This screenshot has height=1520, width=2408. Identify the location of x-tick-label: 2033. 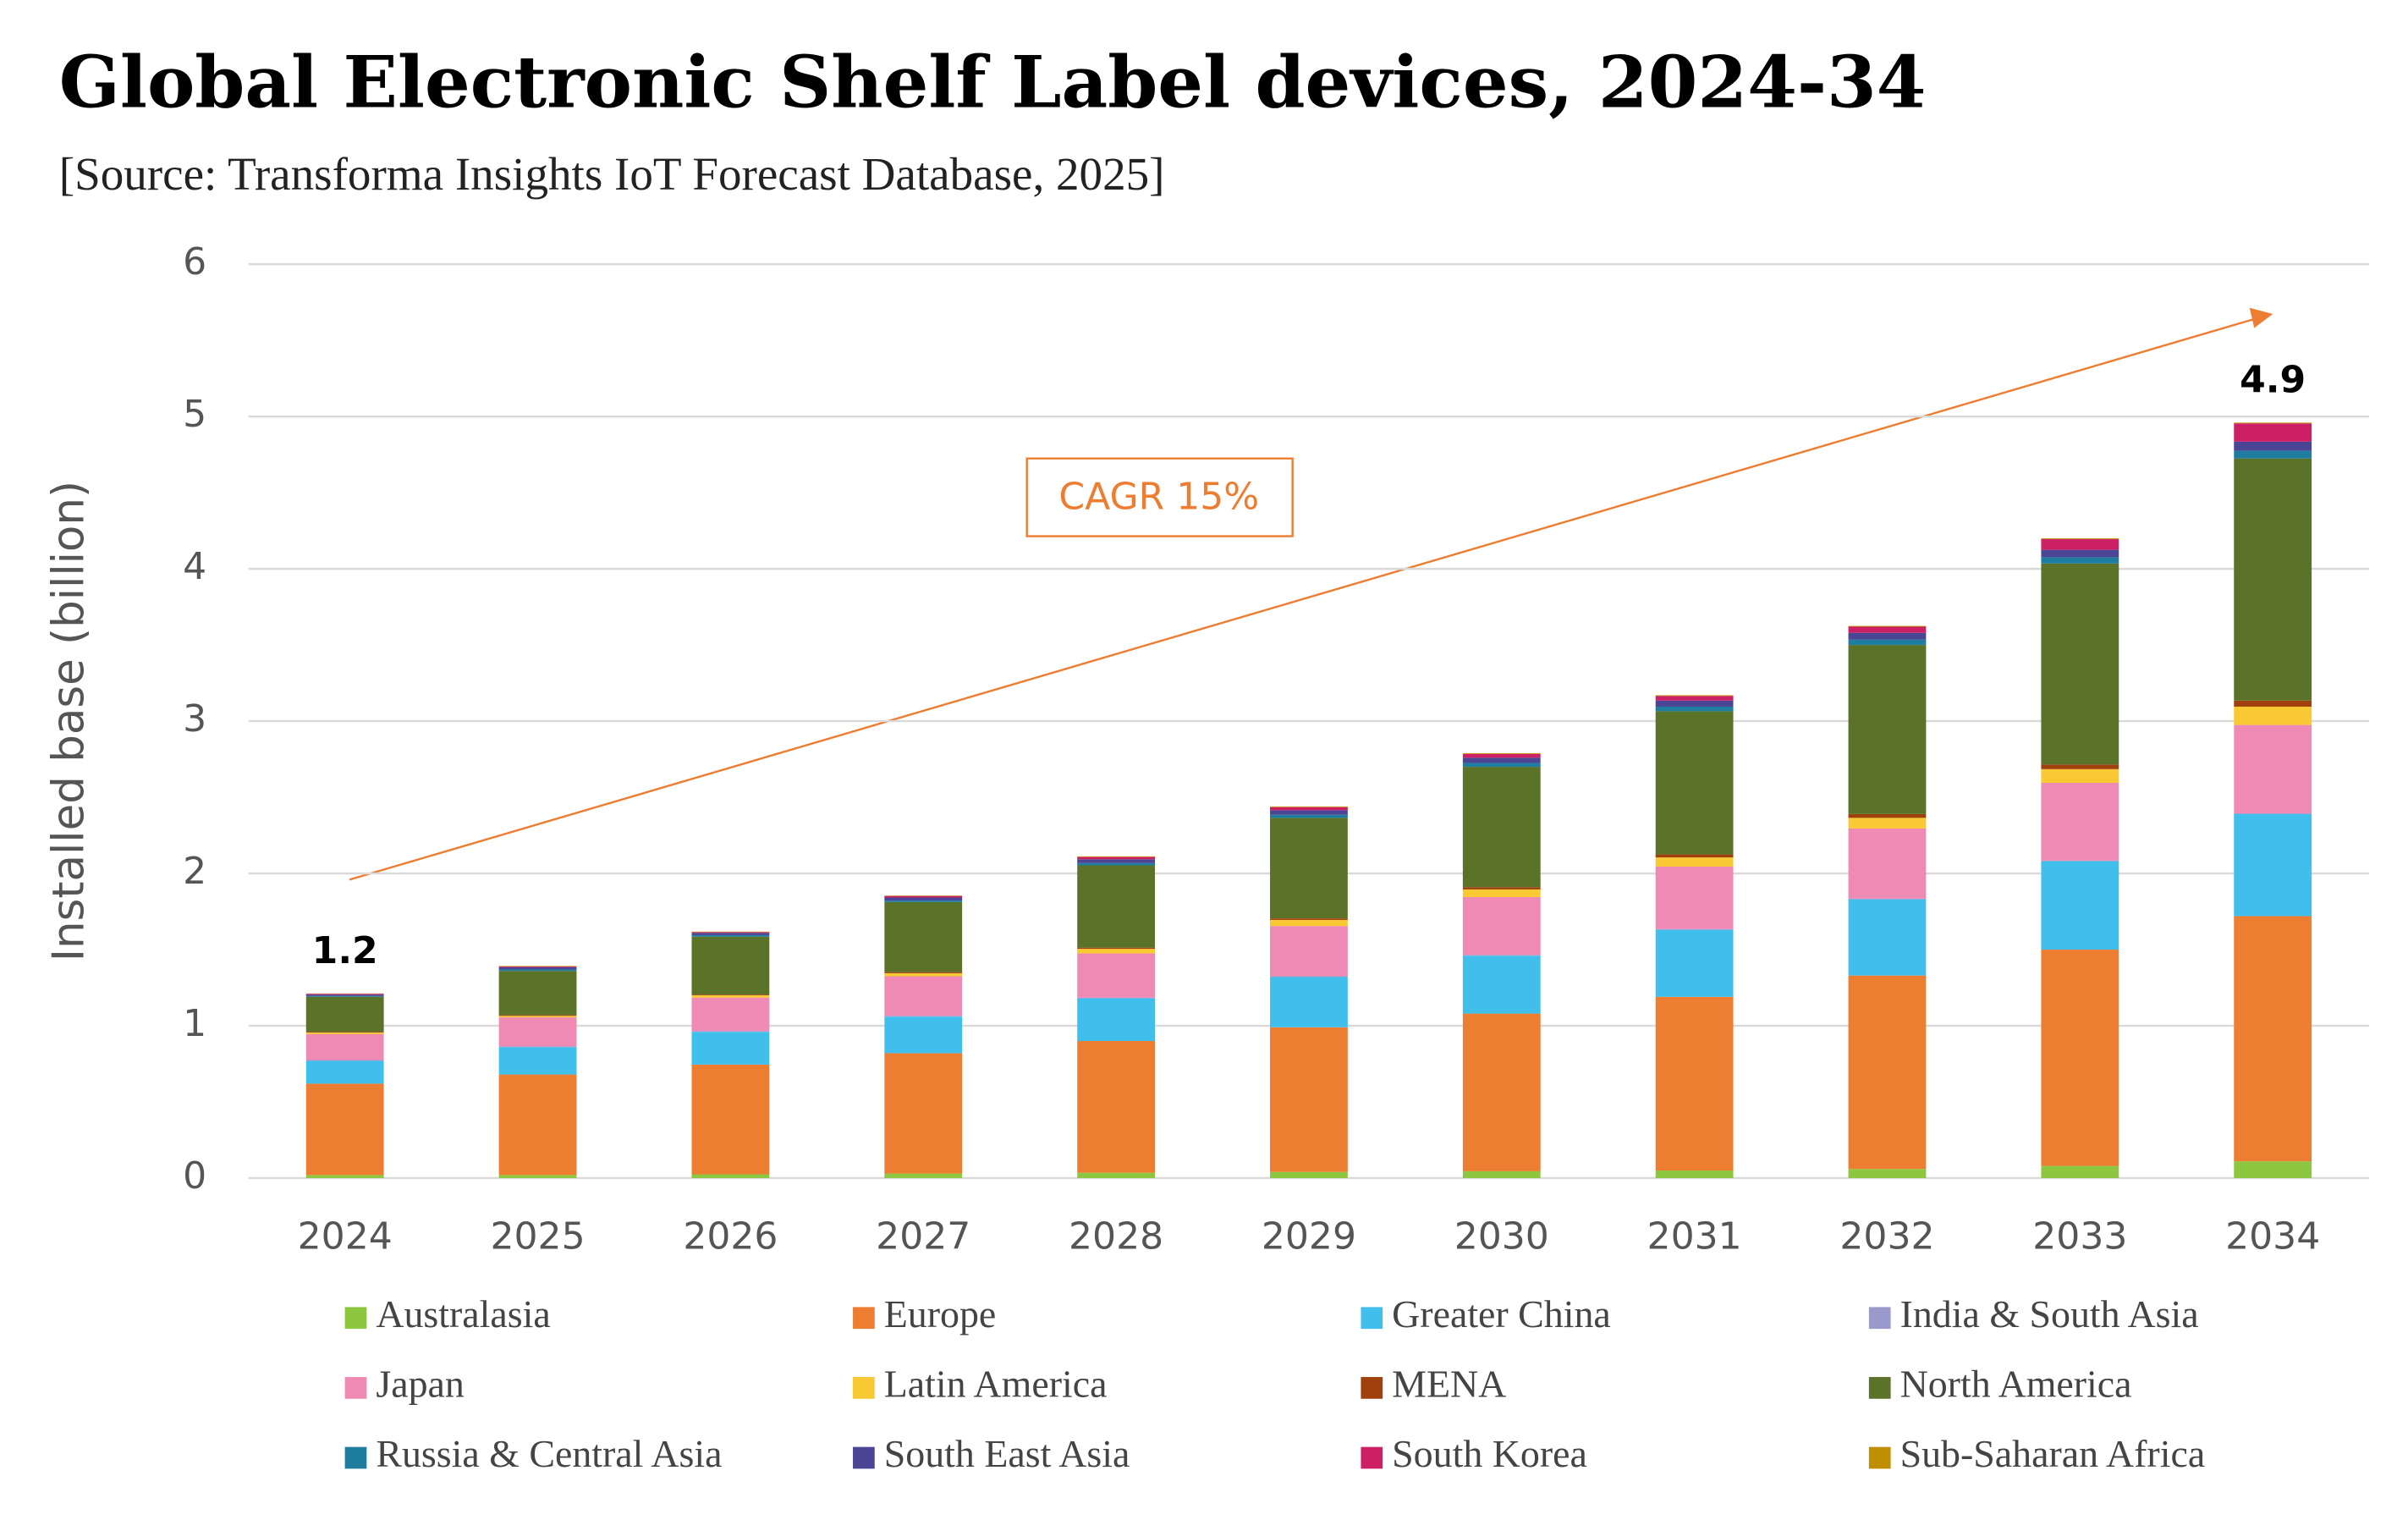
(2079, 1236).